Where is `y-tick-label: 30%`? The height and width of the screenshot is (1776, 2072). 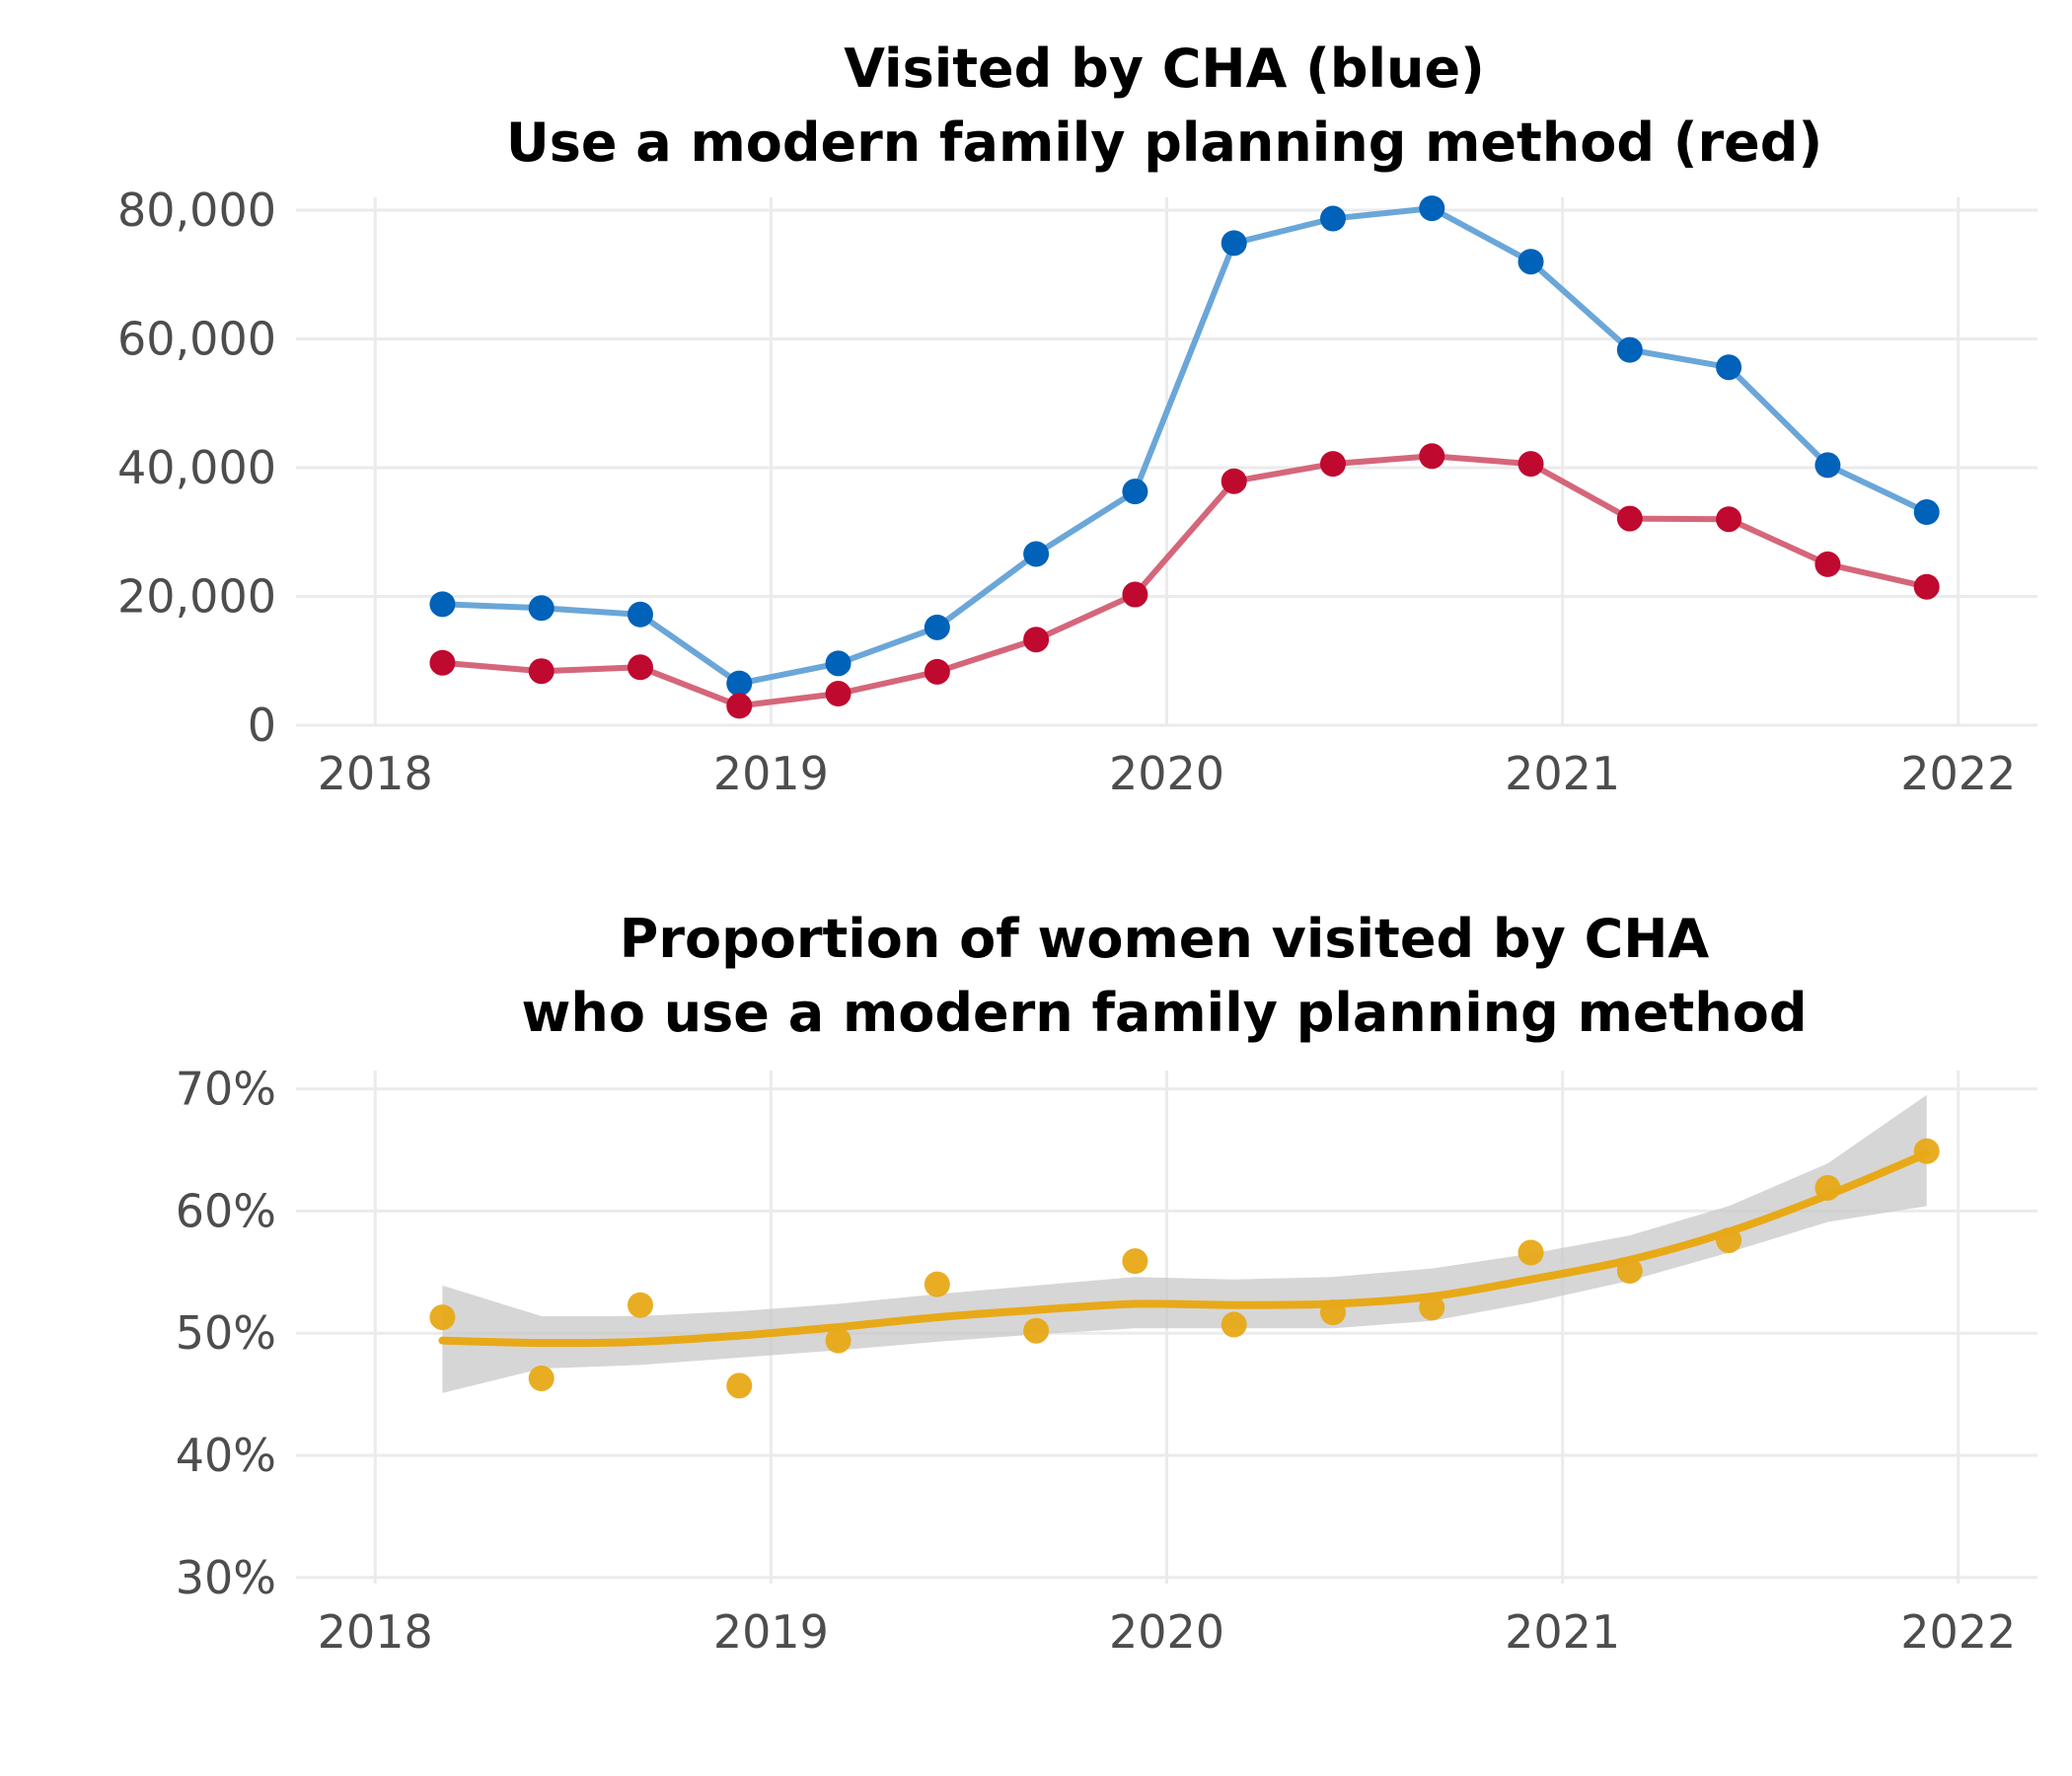
y-tick-label: 30% is located at coordinates (226, 1578).